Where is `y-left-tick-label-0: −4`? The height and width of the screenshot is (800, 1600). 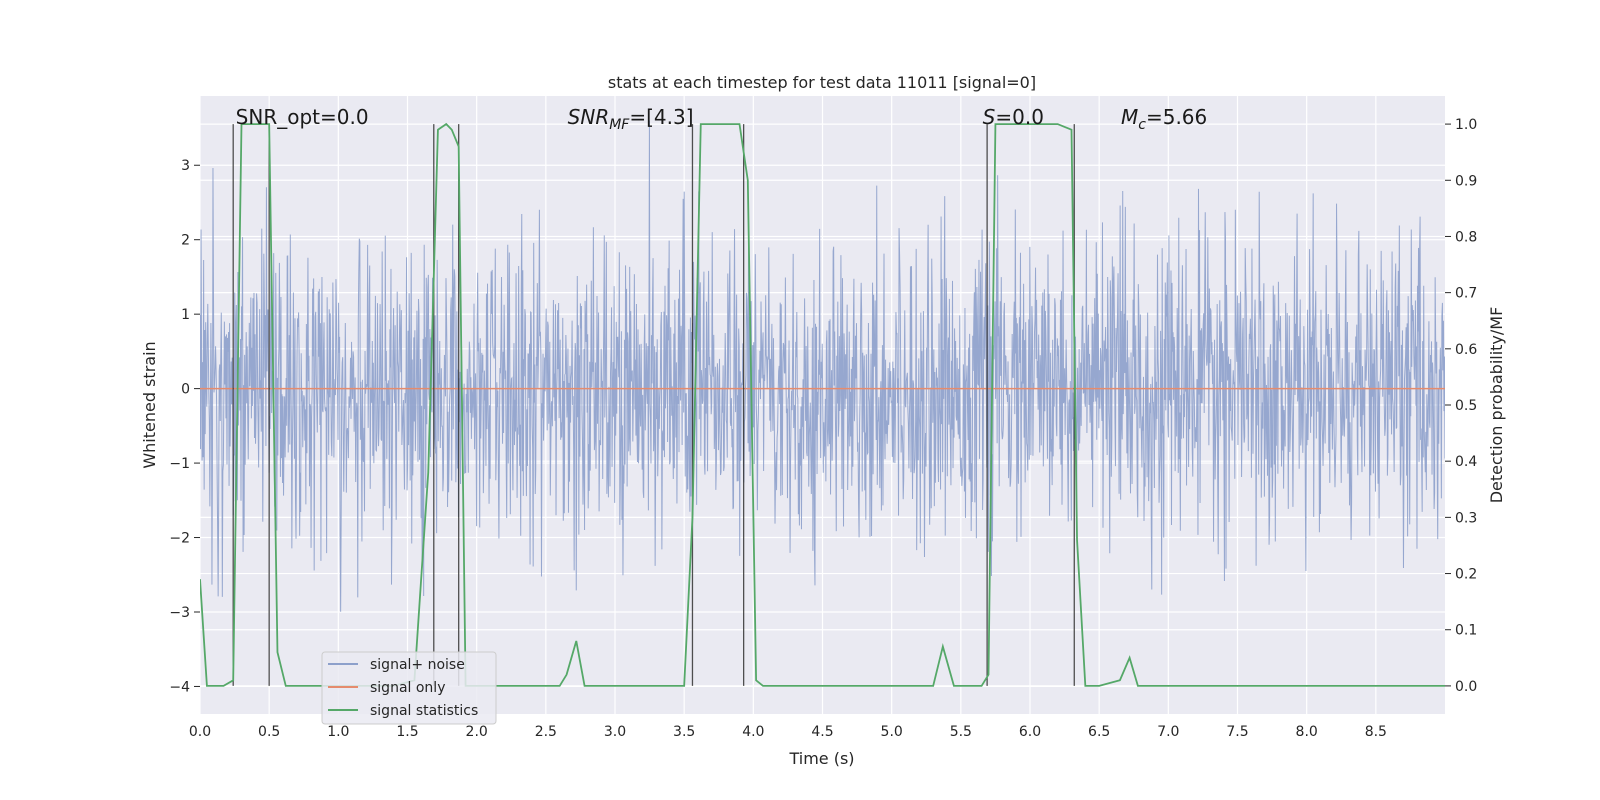
y-left-tick-label-0: −4 is located at coordinates (179, 687).